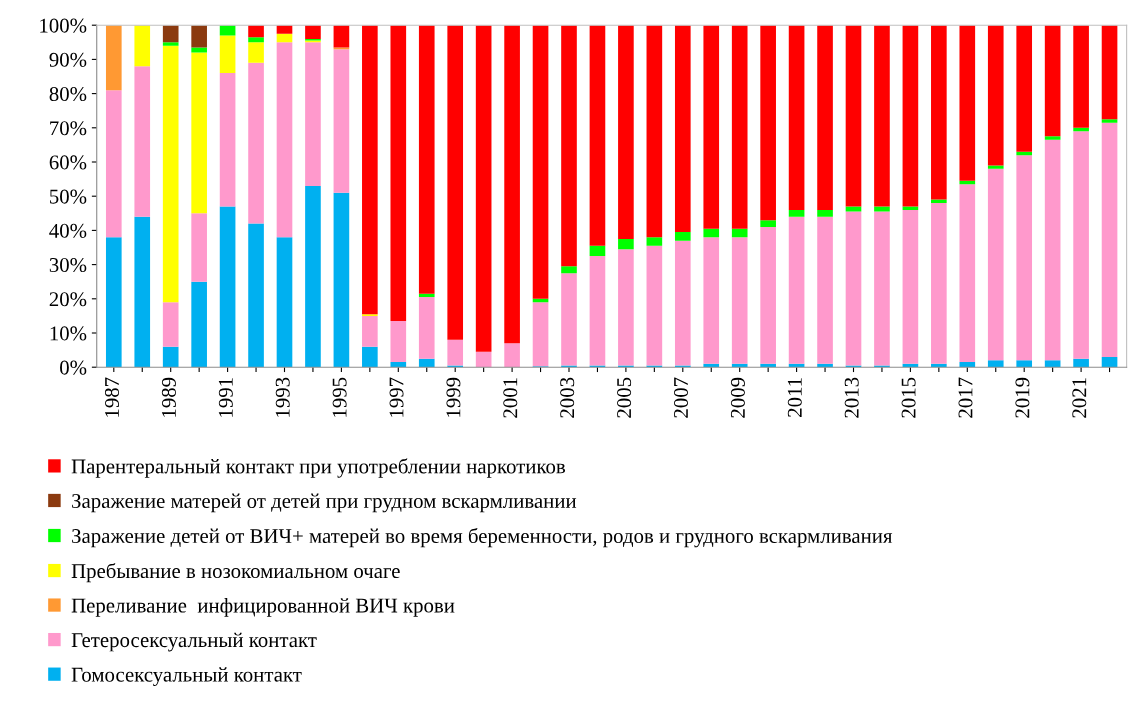 The image size is (1138, 720). Describe the element at coordinates (482, 537) in the screenshot. I see `legend-label: Заражение детей от ВИЧ+ матерей во время беременности, родов и грудного вскармливания` at that location.